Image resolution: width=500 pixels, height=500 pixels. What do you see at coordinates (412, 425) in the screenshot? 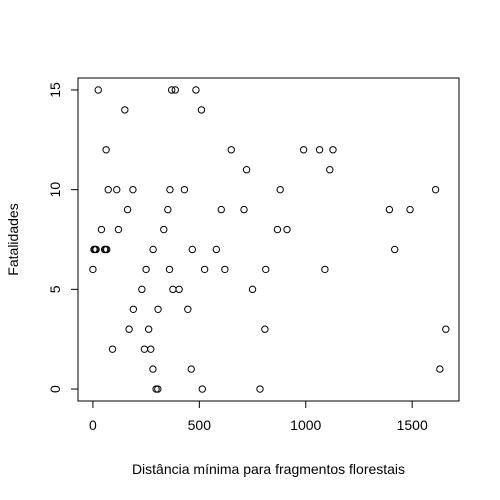
I see `x-tick-label: 1500` at bounding box center [412, 425].